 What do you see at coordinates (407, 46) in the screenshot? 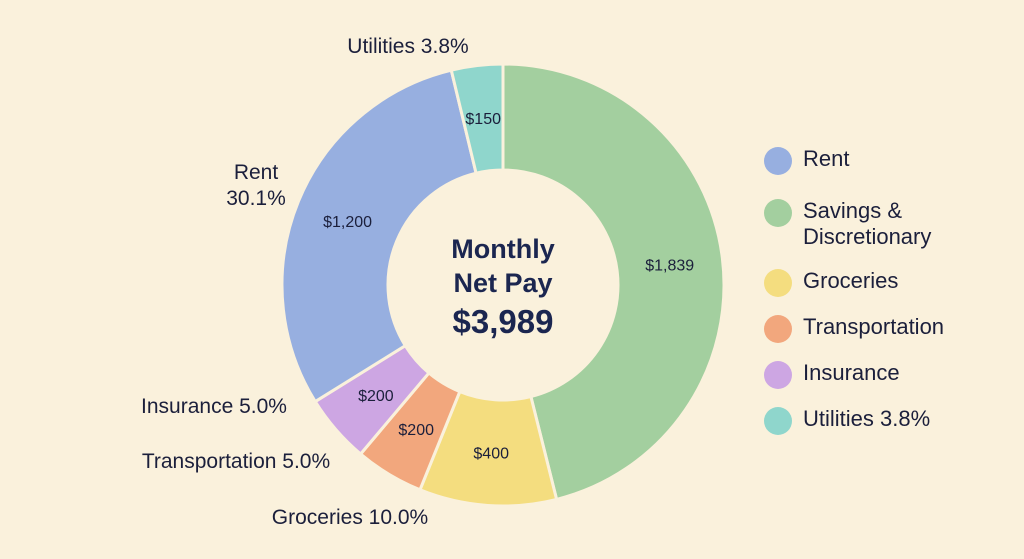
I see `outer-label-utilities: Utilities 3.8%` at bounding box center [407, 46].